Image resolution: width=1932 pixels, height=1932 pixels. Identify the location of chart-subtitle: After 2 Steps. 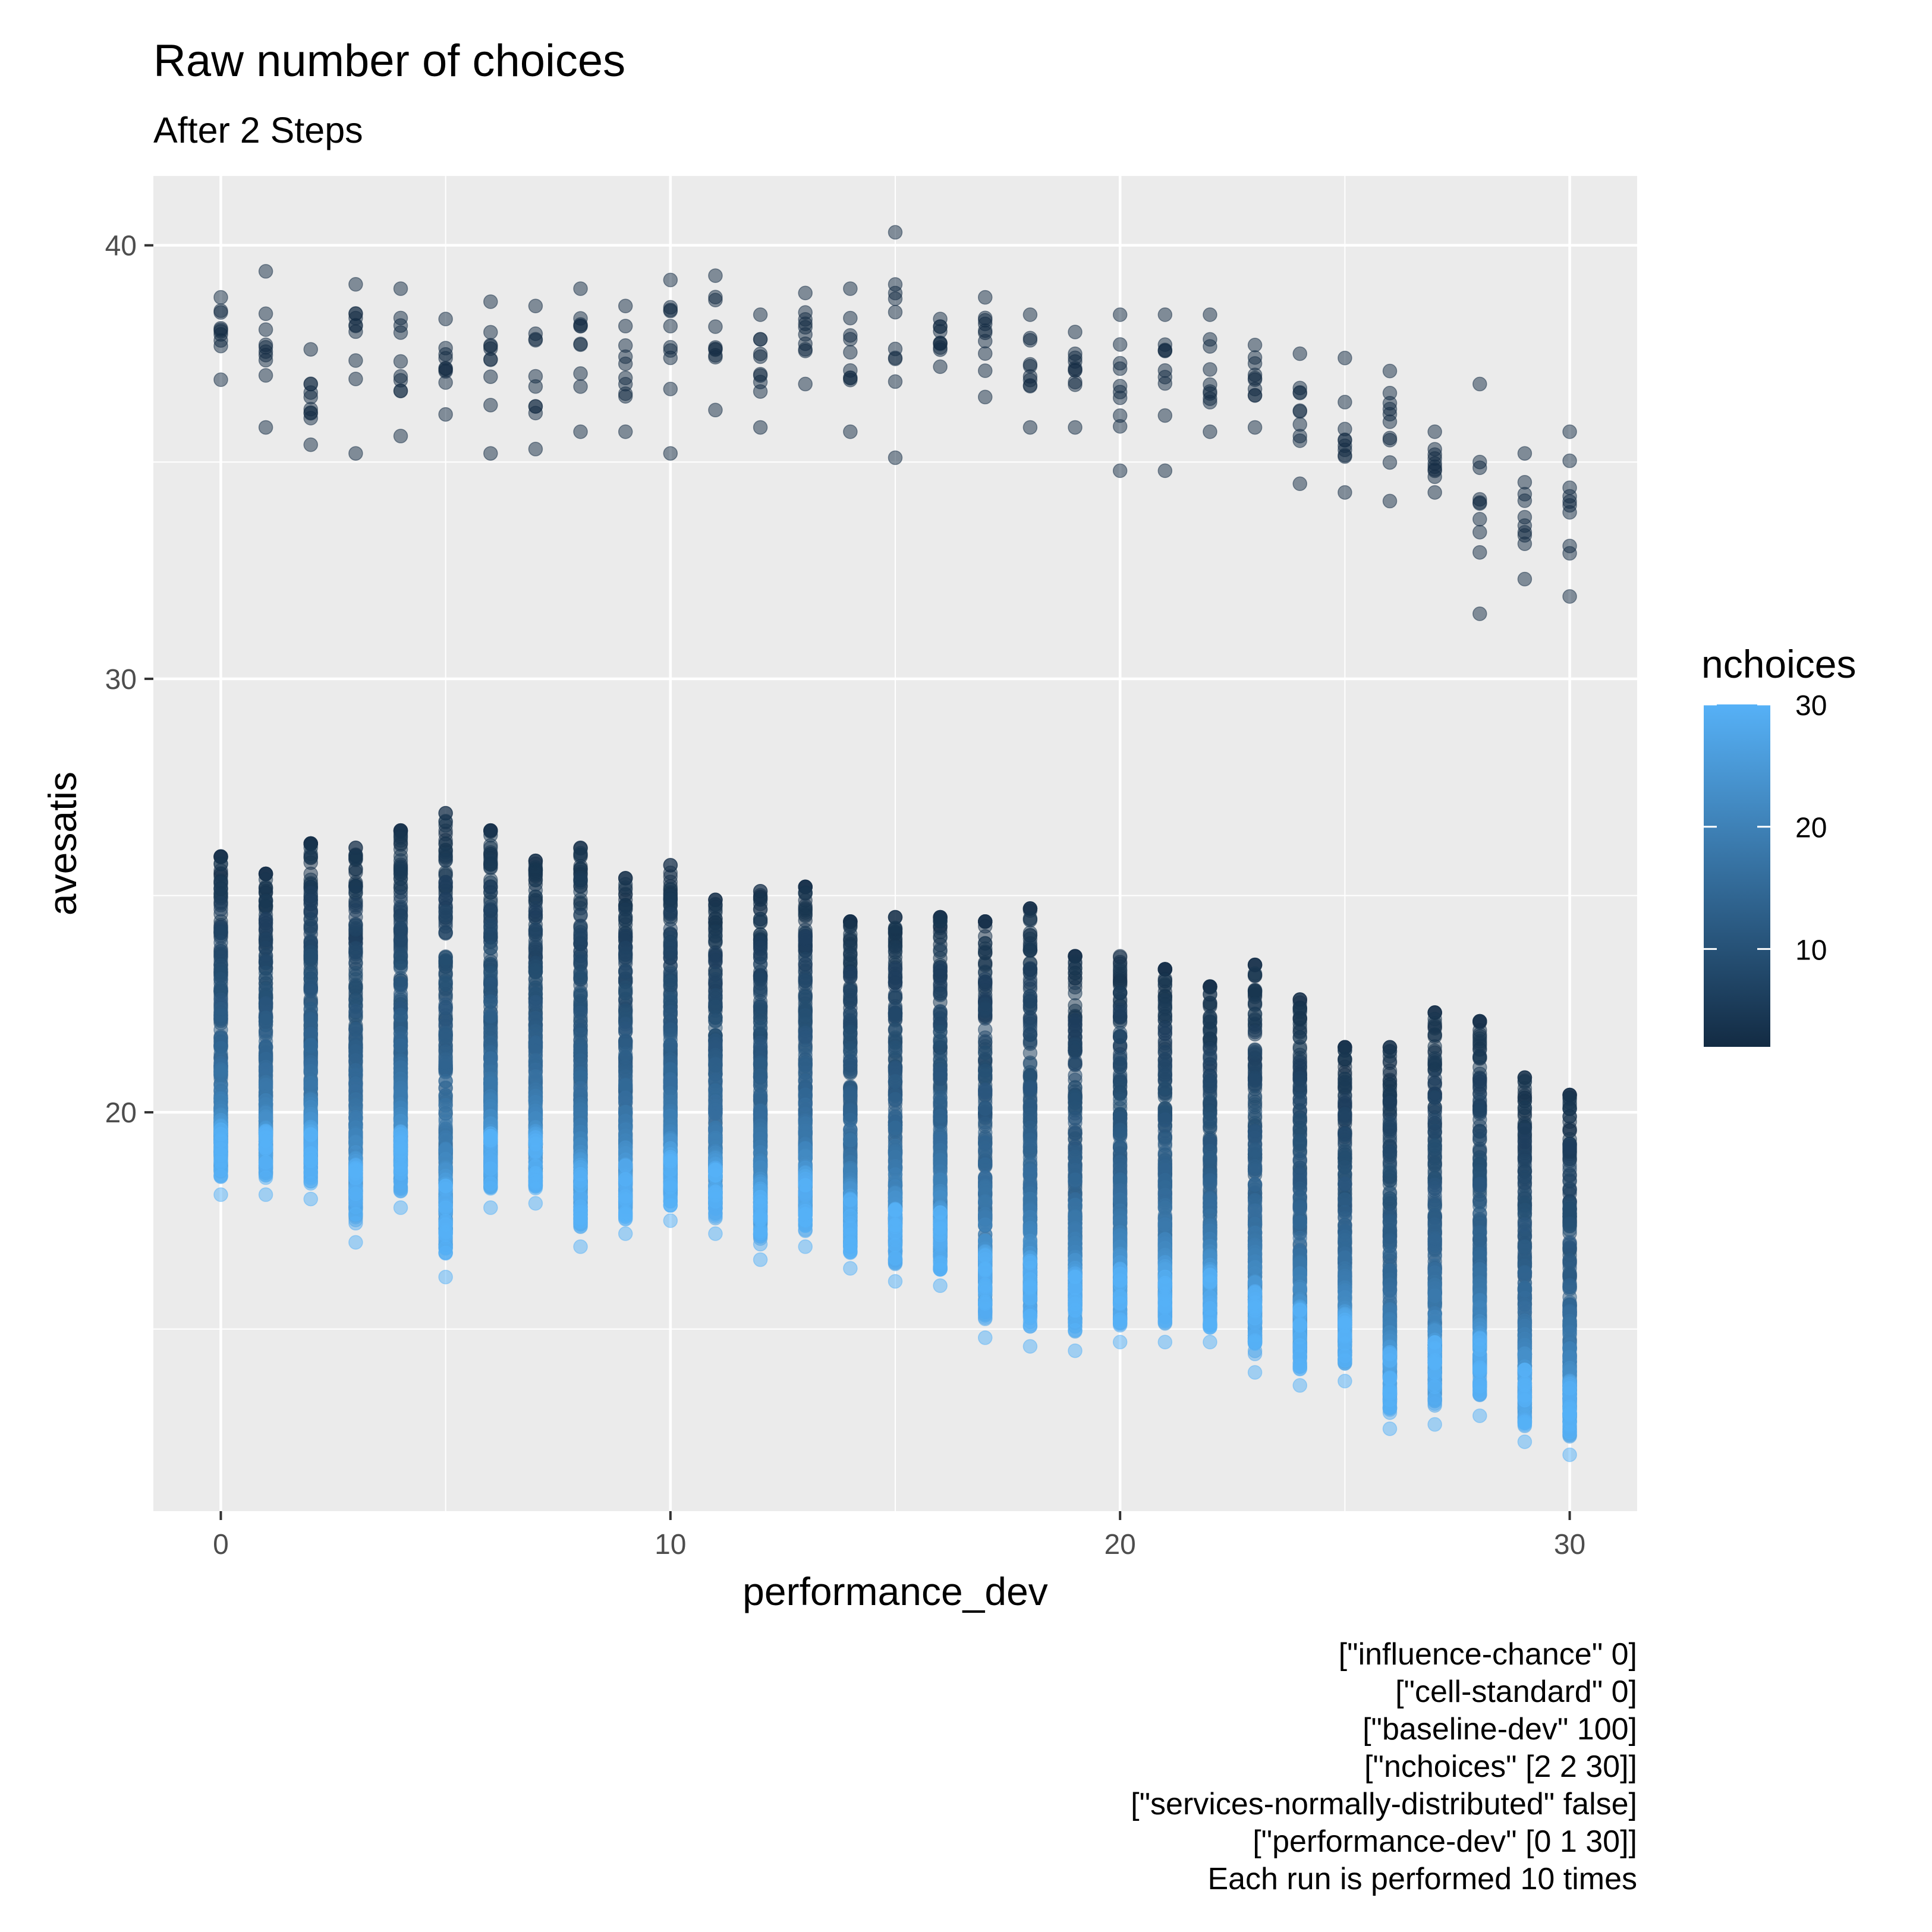
(258, 130).